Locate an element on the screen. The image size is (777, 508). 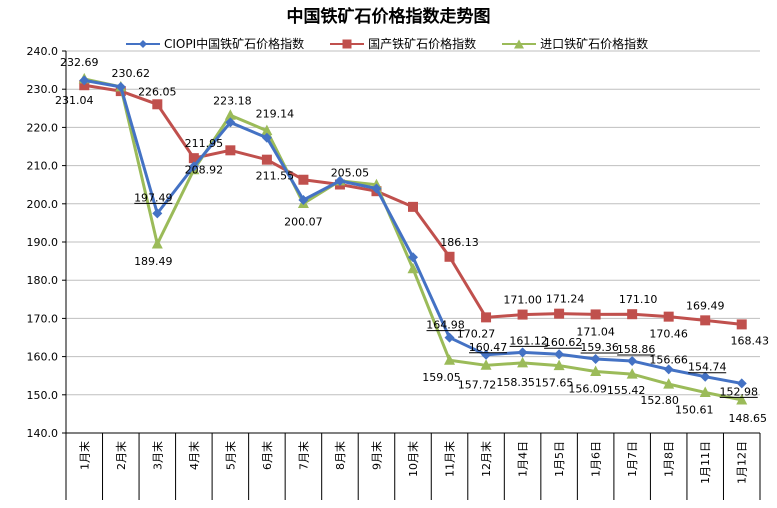
x-tick-label: 12月末 is located at coordinates (486, 459).